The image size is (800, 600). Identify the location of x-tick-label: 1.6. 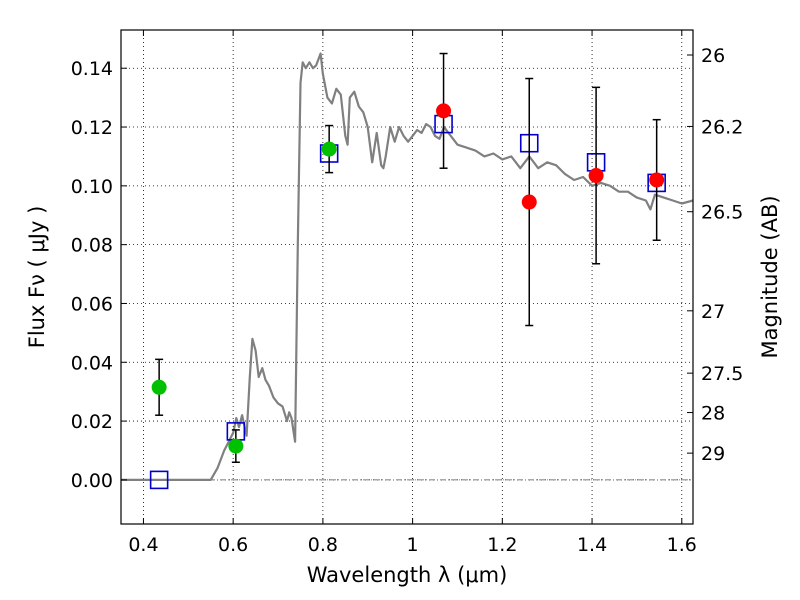
(682, 545).